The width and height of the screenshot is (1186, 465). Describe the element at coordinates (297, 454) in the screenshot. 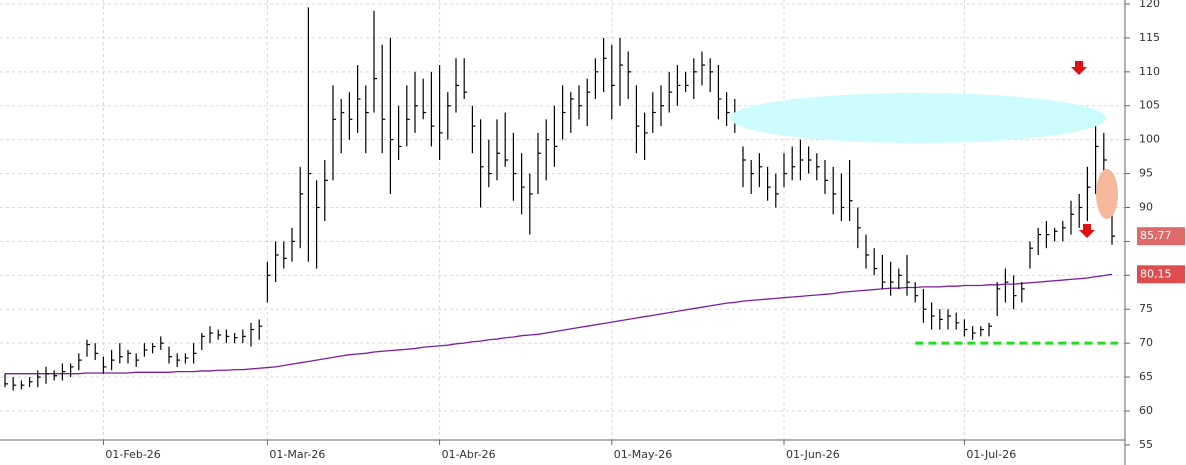

I see `x-tick-label: 01-Mar-26` at that location.